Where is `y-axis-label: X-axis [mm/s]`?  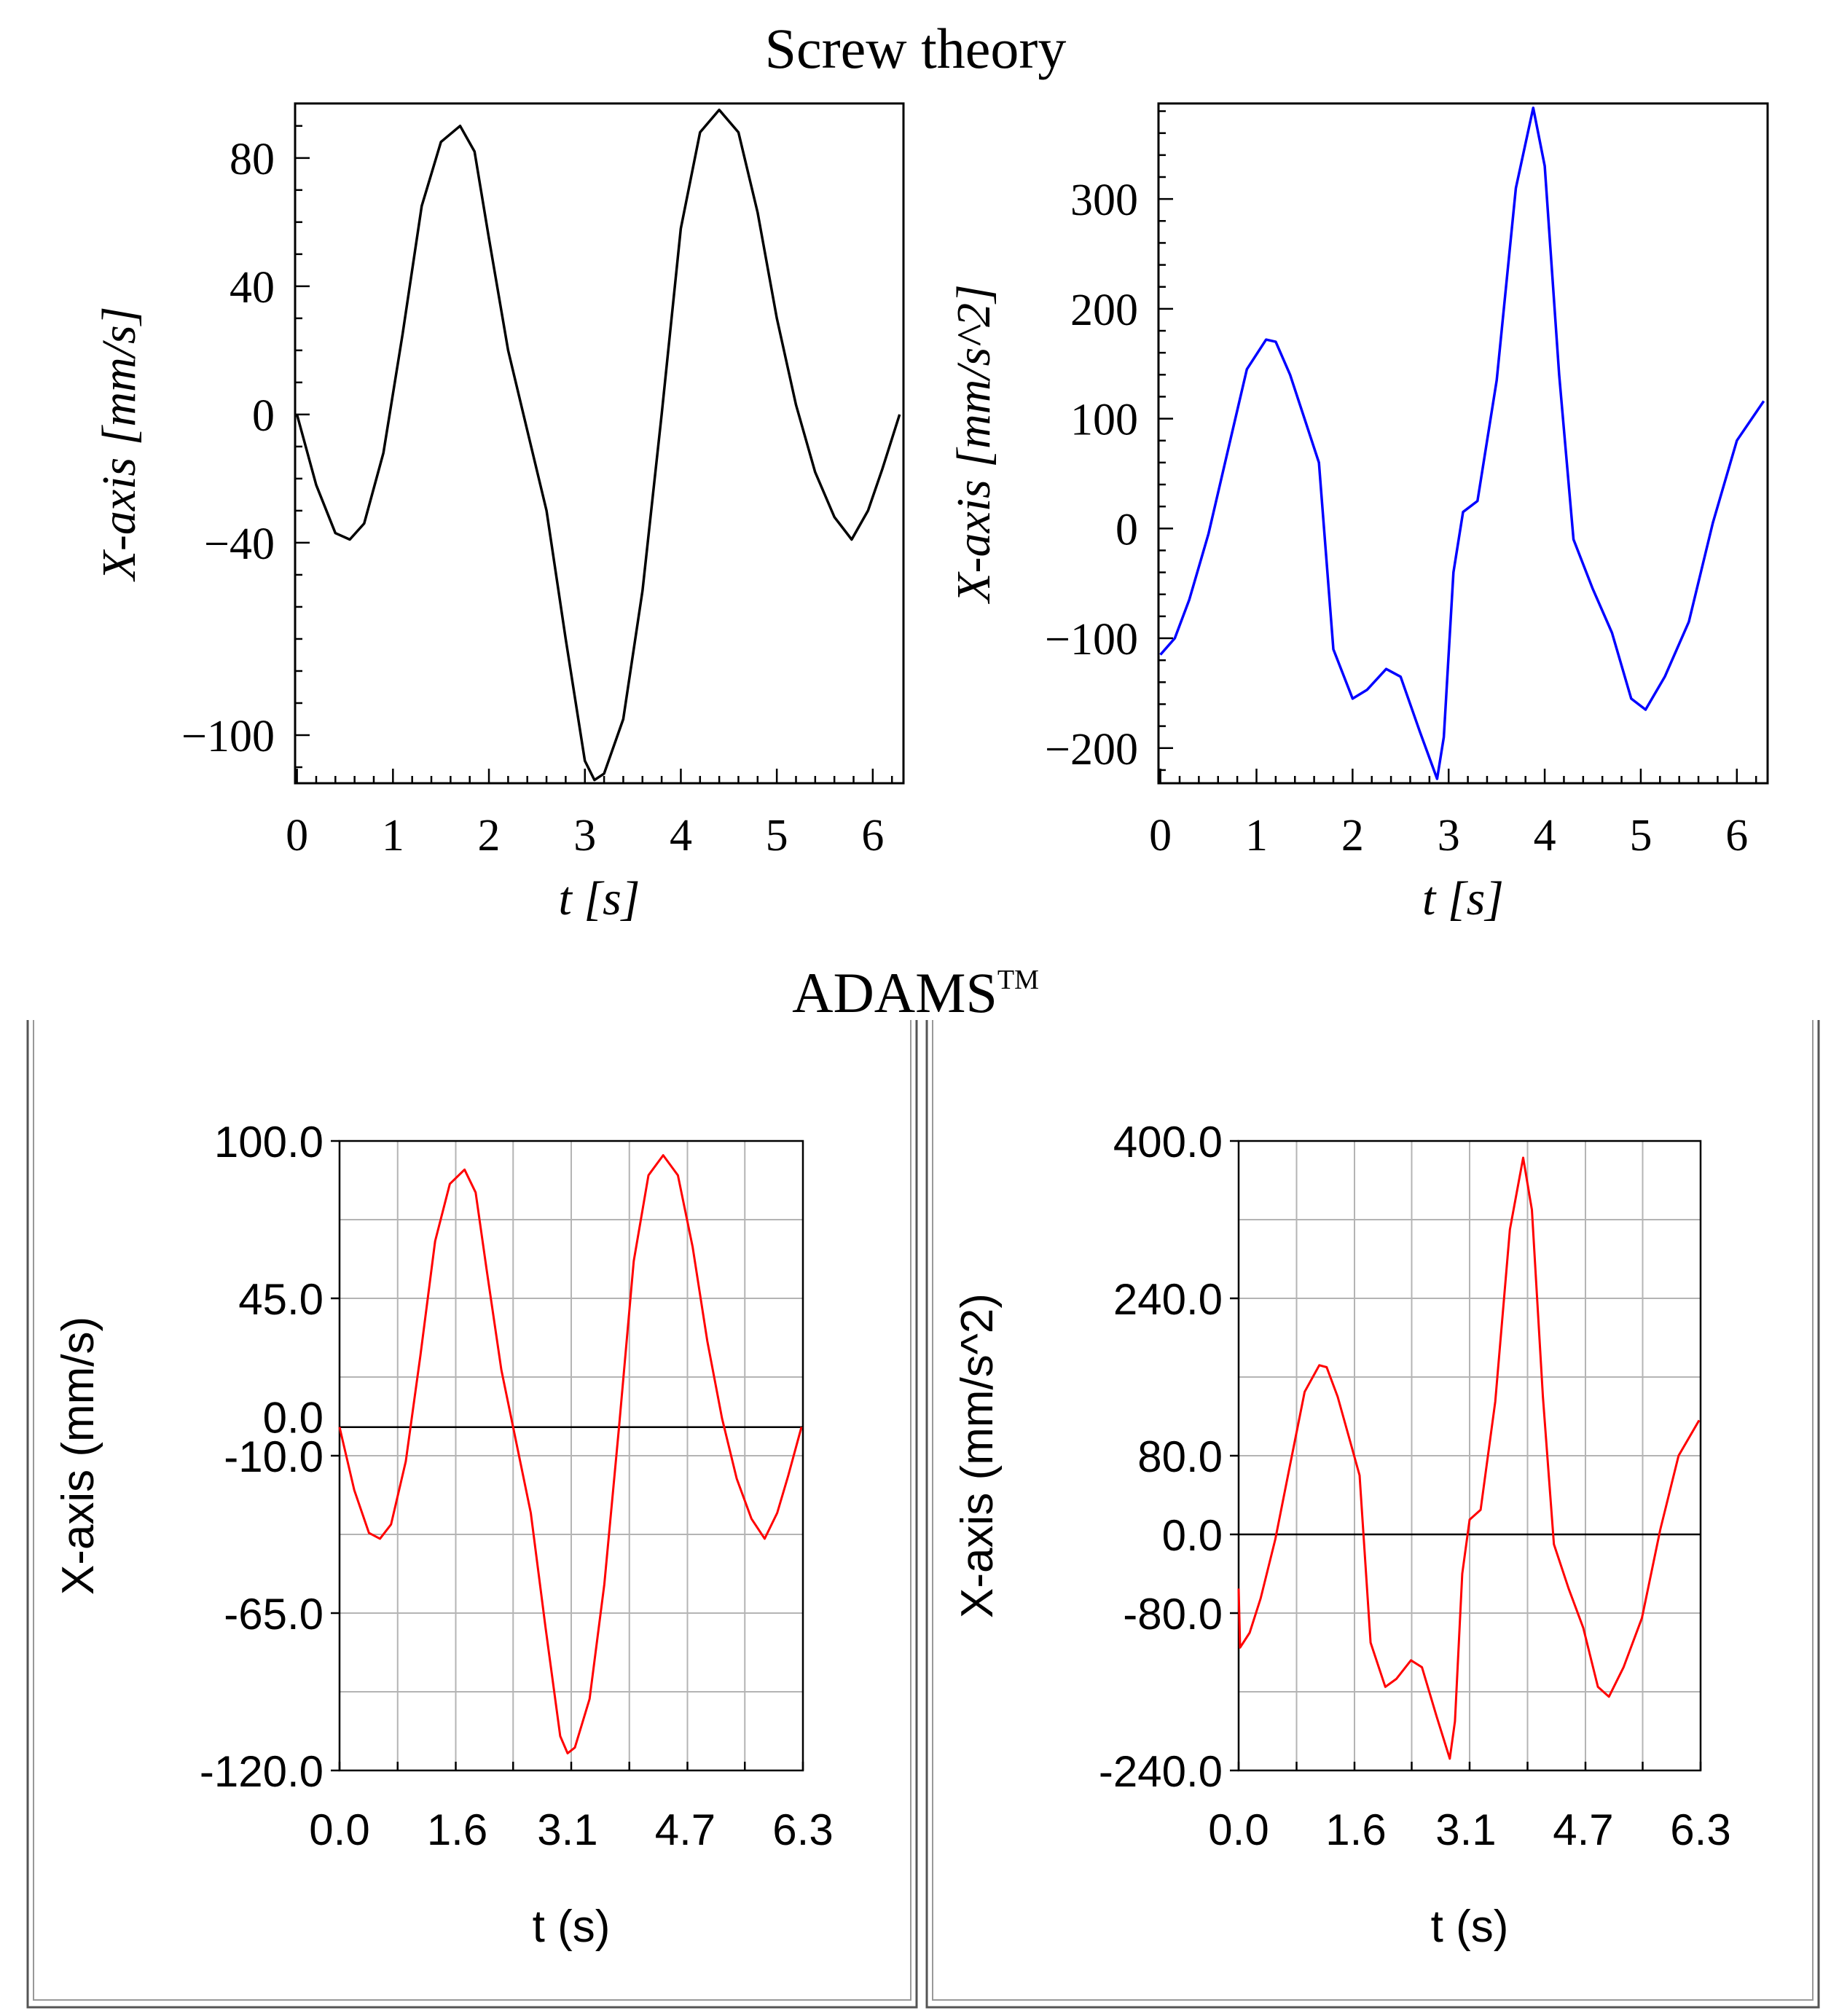 y-axis-label: X-axis [mm/s] is located at coordinates (119, 445).